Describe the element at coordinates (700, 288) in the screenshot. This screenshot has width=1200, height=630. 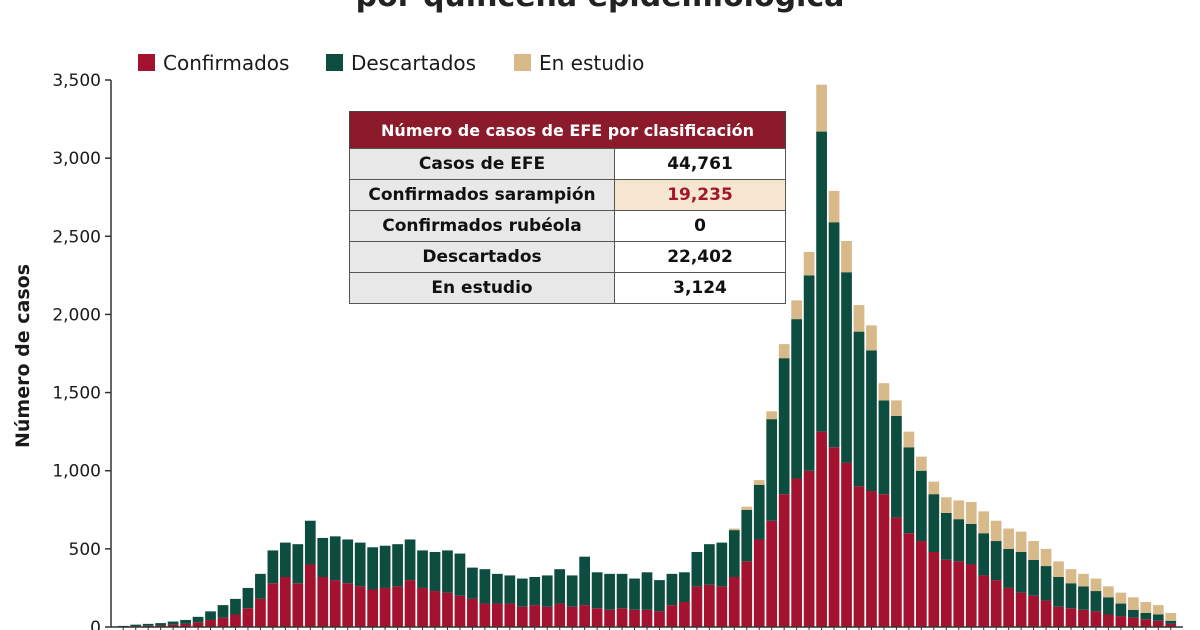
I see `row-value-en-estudio: 3,124` at that location.